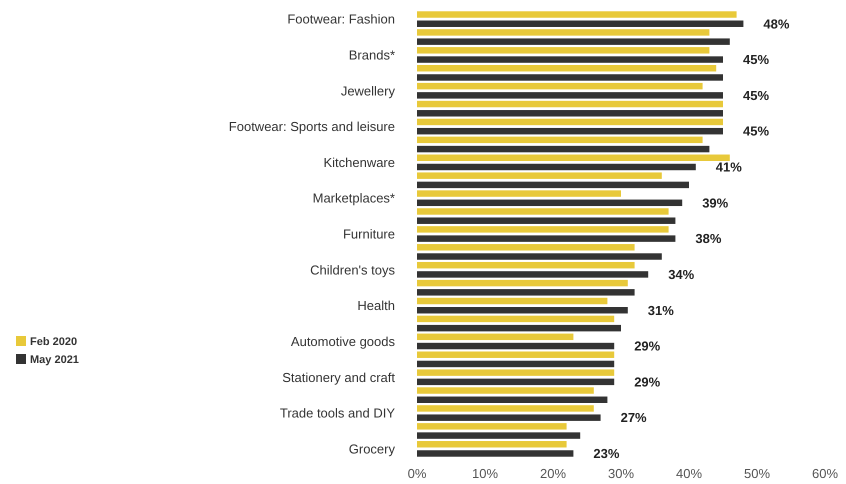  Describe the element at coordinates (341, 19) in the screenshot. I see `y-tick-label: Footwear: Fashion` at that location.